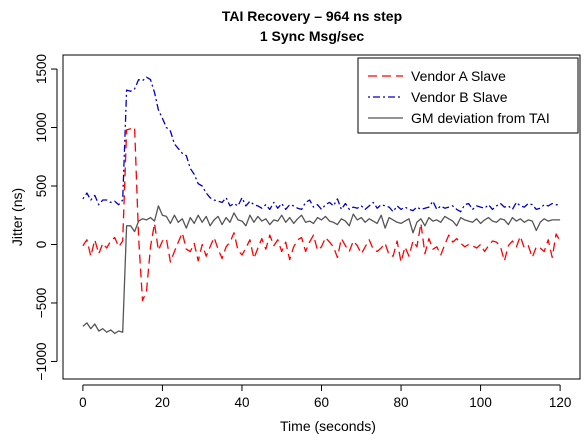  I want to click on x-tick-label: 80, so click(401, 402).